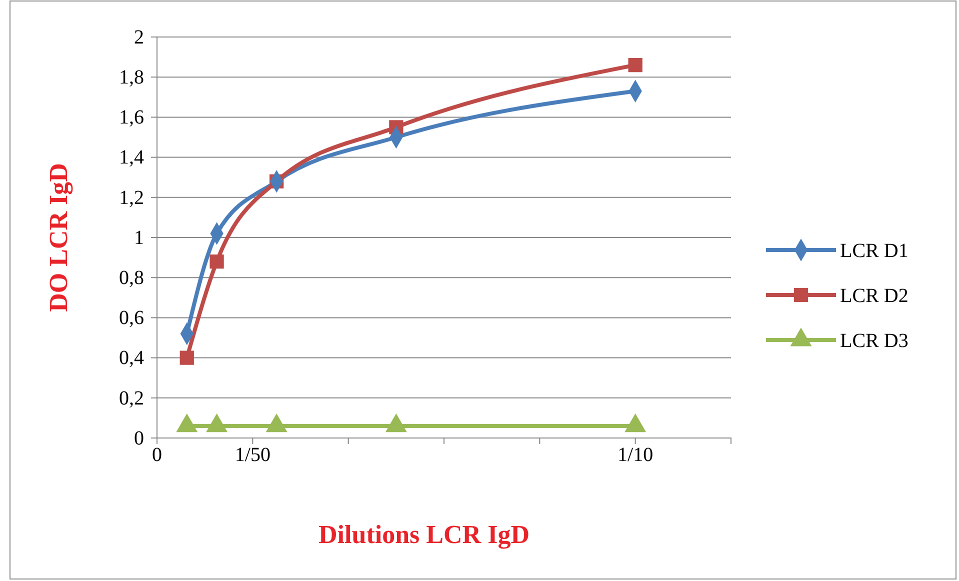 The width and height of the screenshot is (959, 581). I want to click on y-tick-label: 0,2, so click(131, 398).